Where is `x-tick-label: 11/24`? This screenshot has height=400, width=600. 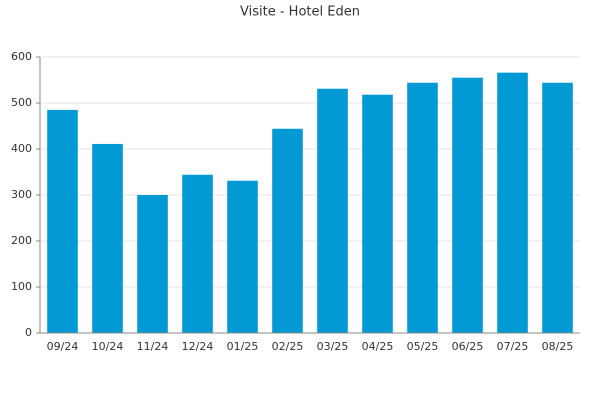 x-tick-label: 11/24 is located at coordinates (153, 346).